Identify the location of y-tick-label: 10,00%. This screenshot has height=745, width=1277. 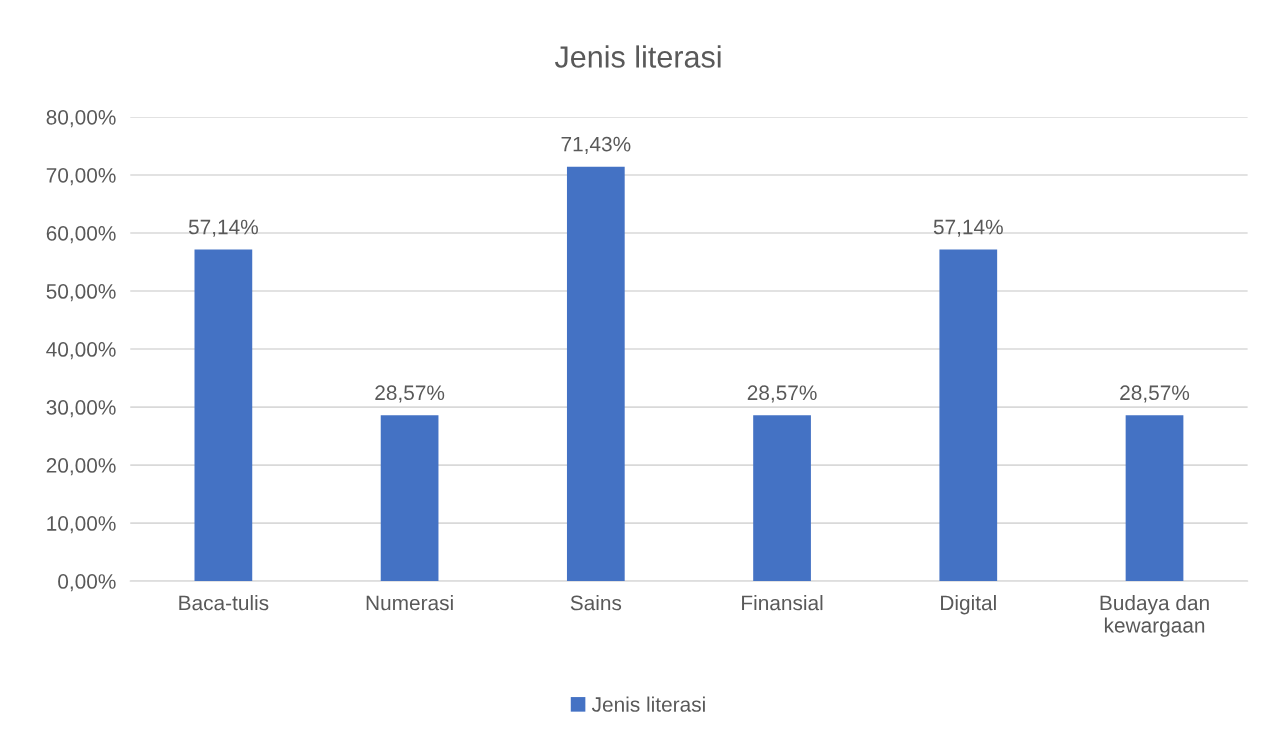
(81, 525).